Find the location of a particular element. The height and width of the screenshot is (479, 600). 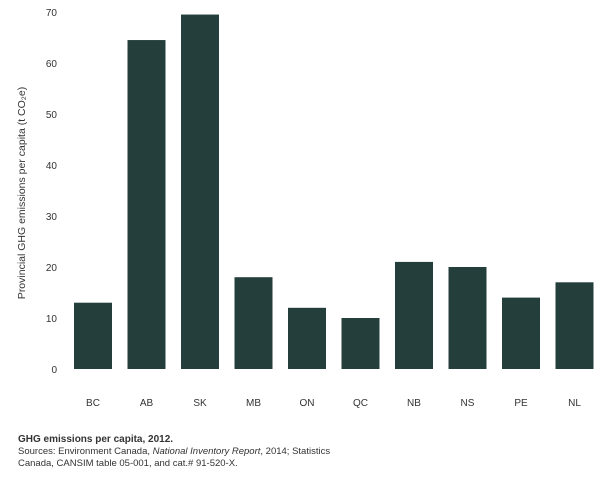

y-axis-ticks: 0 10 20 30 40 50 60 70 is located at coordinates (52, 192).